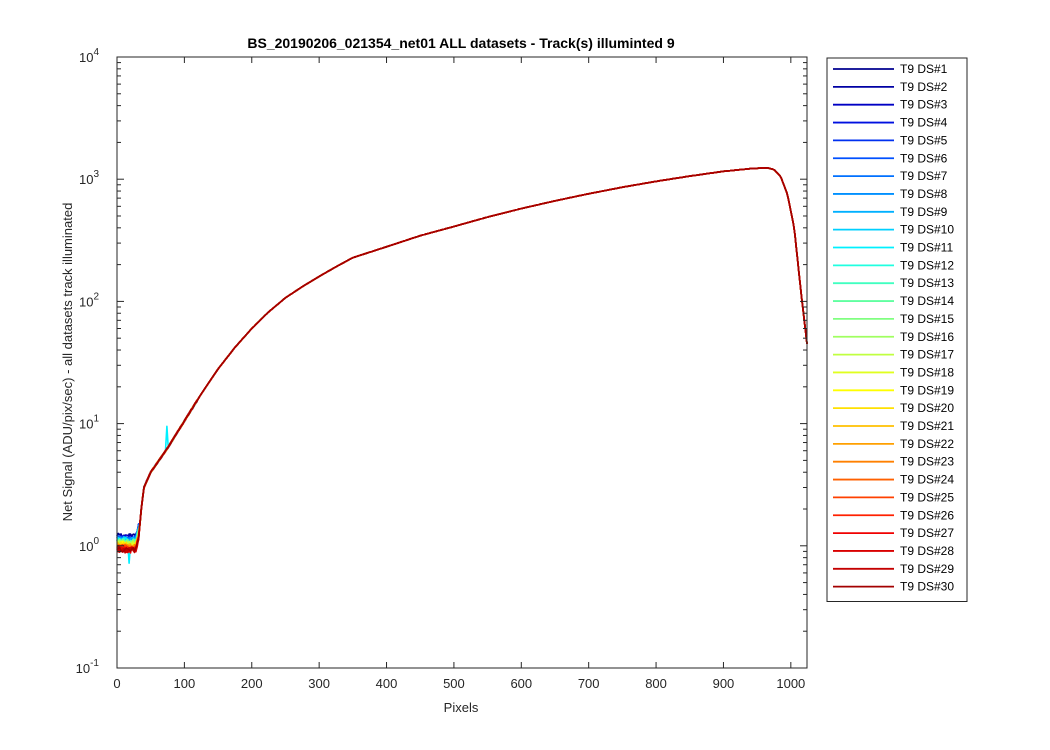 Image resolution: width=1050 pixels, height=750 pixels. What do you see at coordinates (927, 444) in the screenshot?
I see `legend-label: T9 DS#22` at bounding box center [927, 444].